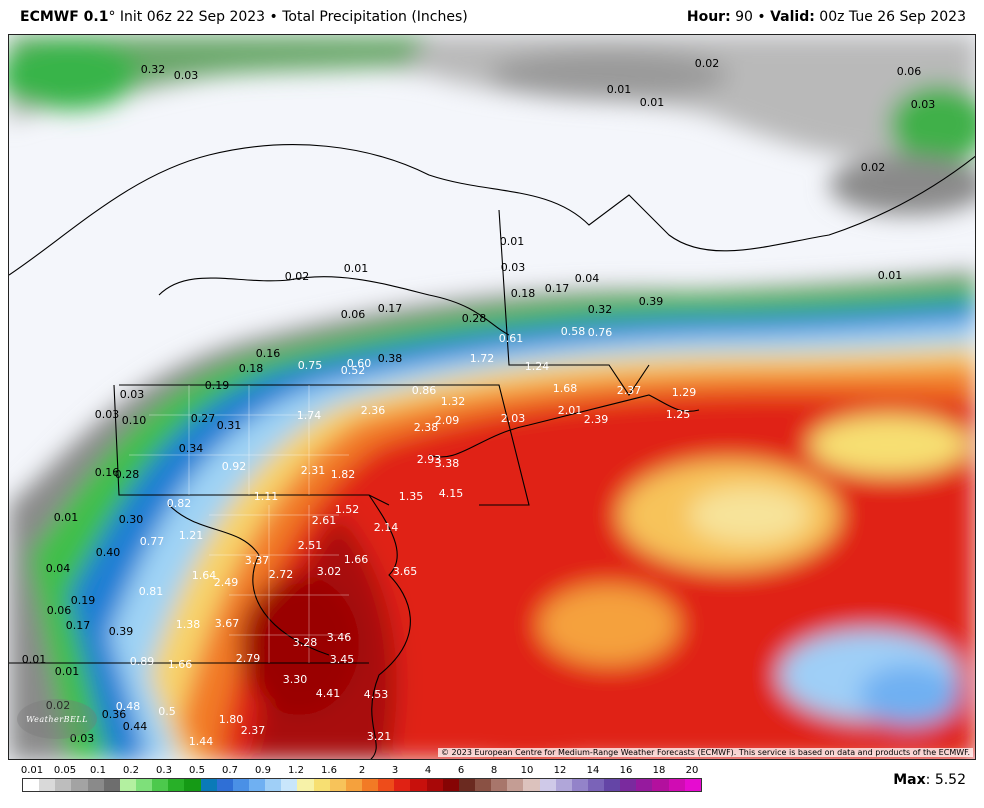 This screenshot has height=808, width=984. Describe the element at coordinates (890, 17) in the screenshot. I see `valid-value: 00z Tue 26 Sep 2023` at that location.